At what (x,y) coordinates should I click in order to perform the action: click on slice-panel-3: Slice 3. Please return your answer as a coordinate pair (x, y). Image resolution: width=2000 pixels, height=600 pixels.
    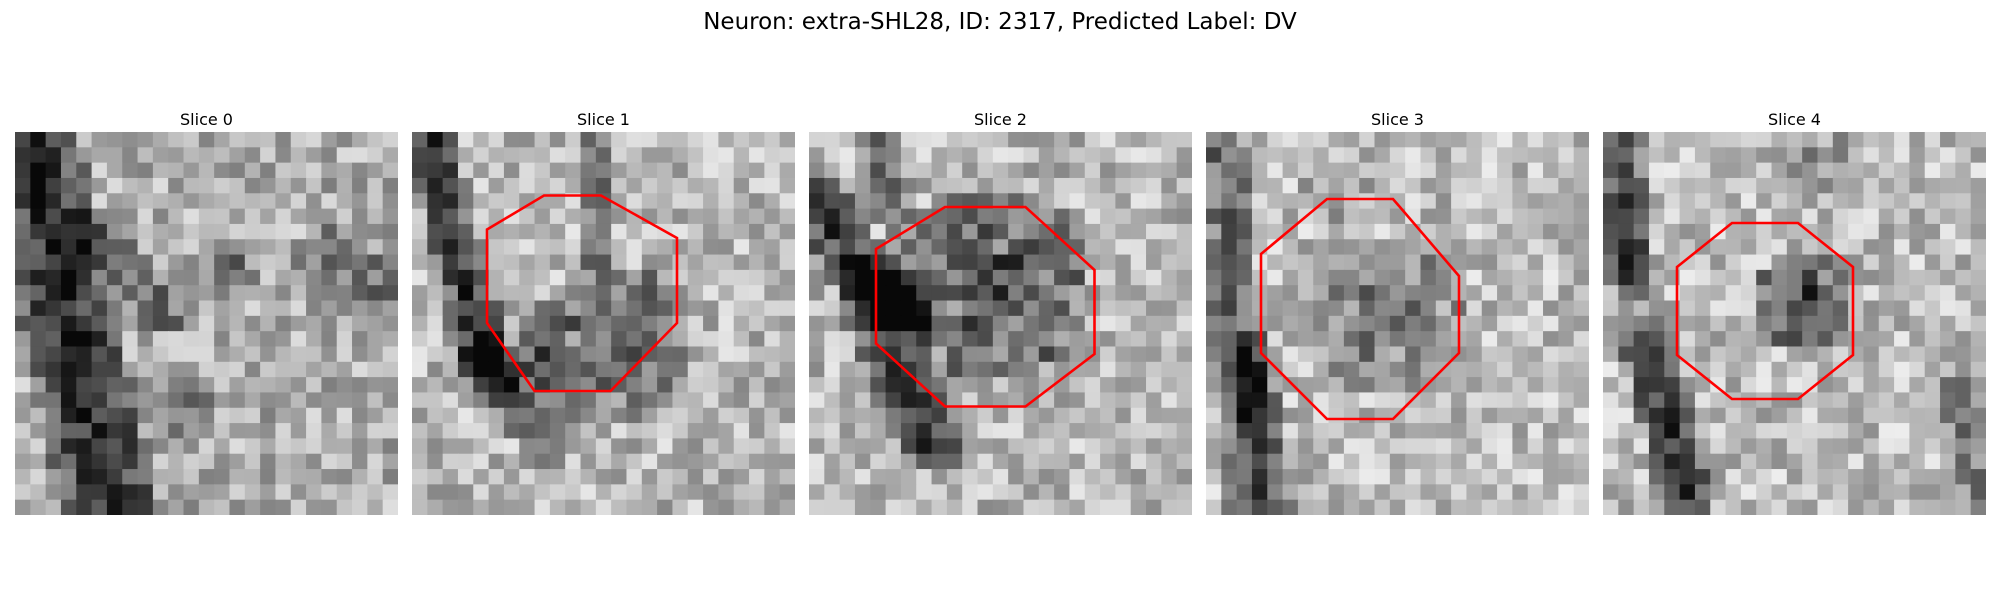
    Looking at the image, I should click on (1397, 311).